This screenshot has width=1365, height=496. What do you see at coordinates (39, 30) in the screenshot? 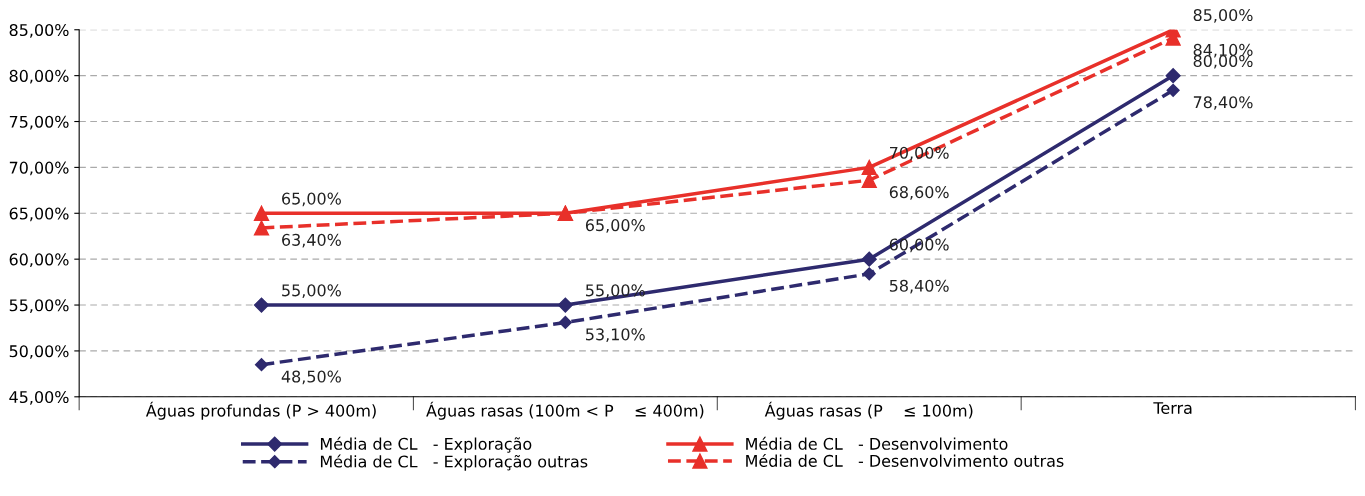
I see `y-tick-label: 85,00%` at bounding box center [39, 30].